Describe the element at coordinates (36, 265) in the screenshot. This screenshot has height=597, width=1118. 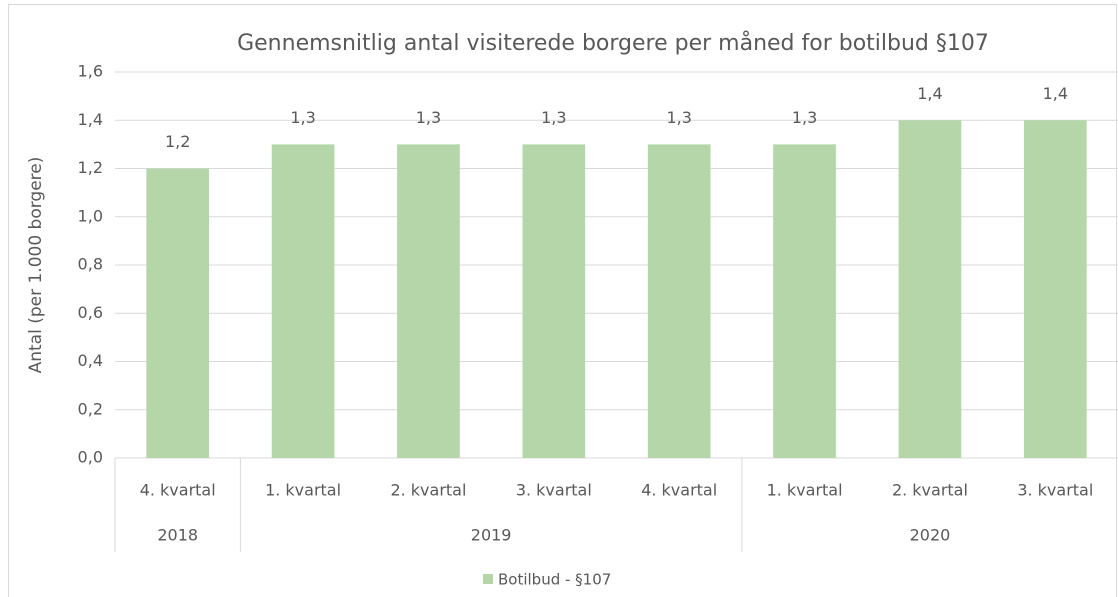
I see `y-axis-label: Antal (per 1.000 borgere)` at that location.